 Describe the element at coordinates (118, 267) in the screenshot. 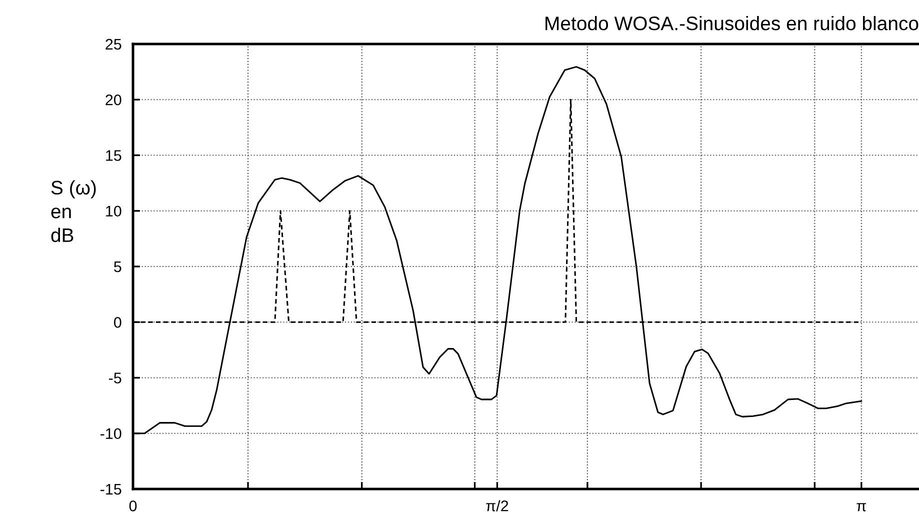

I see `y-tick-label: 5` at that location.